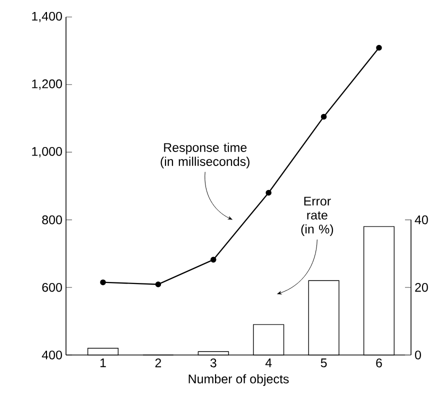  Describe the element at coordinates (323, 363) in the screenshot. I see `x-tick-label: 5` at that location.